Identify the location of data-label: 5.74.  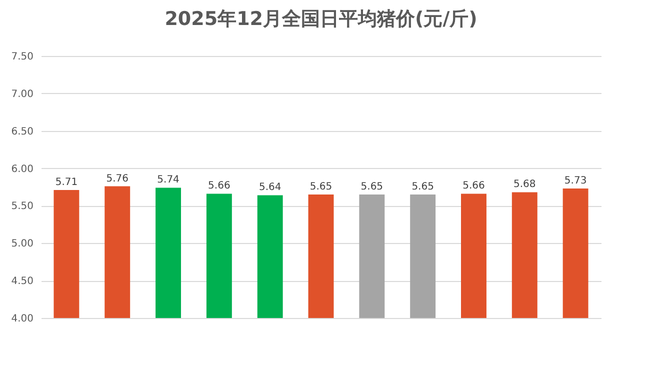
(168, 180).